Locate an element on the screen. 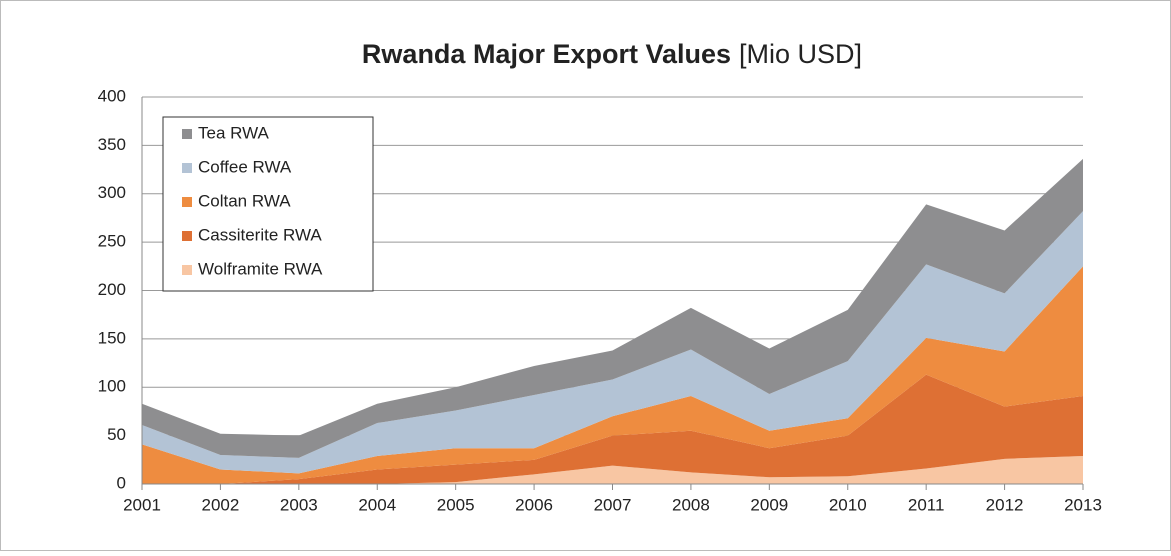 This screenshot has height=556, width=1171. x-tick-label: 2007 is located at coordinates (613, 504).